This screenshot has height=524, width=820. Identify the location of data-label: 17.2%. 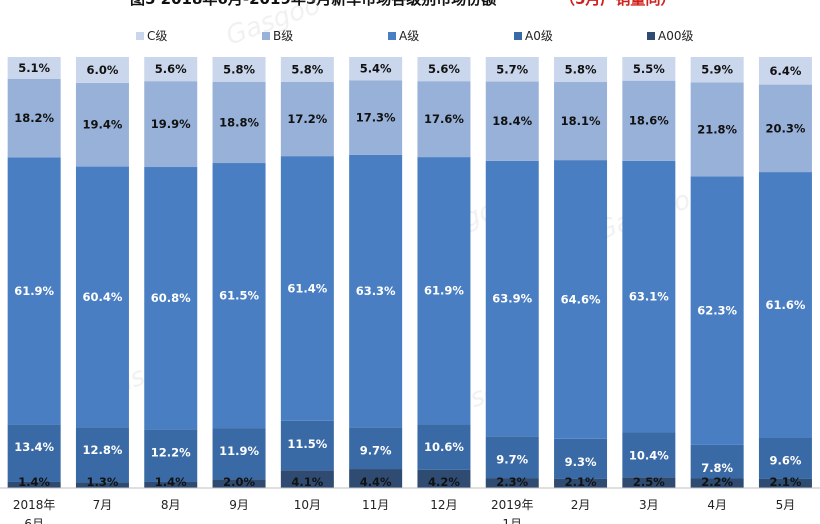
(307, 119).